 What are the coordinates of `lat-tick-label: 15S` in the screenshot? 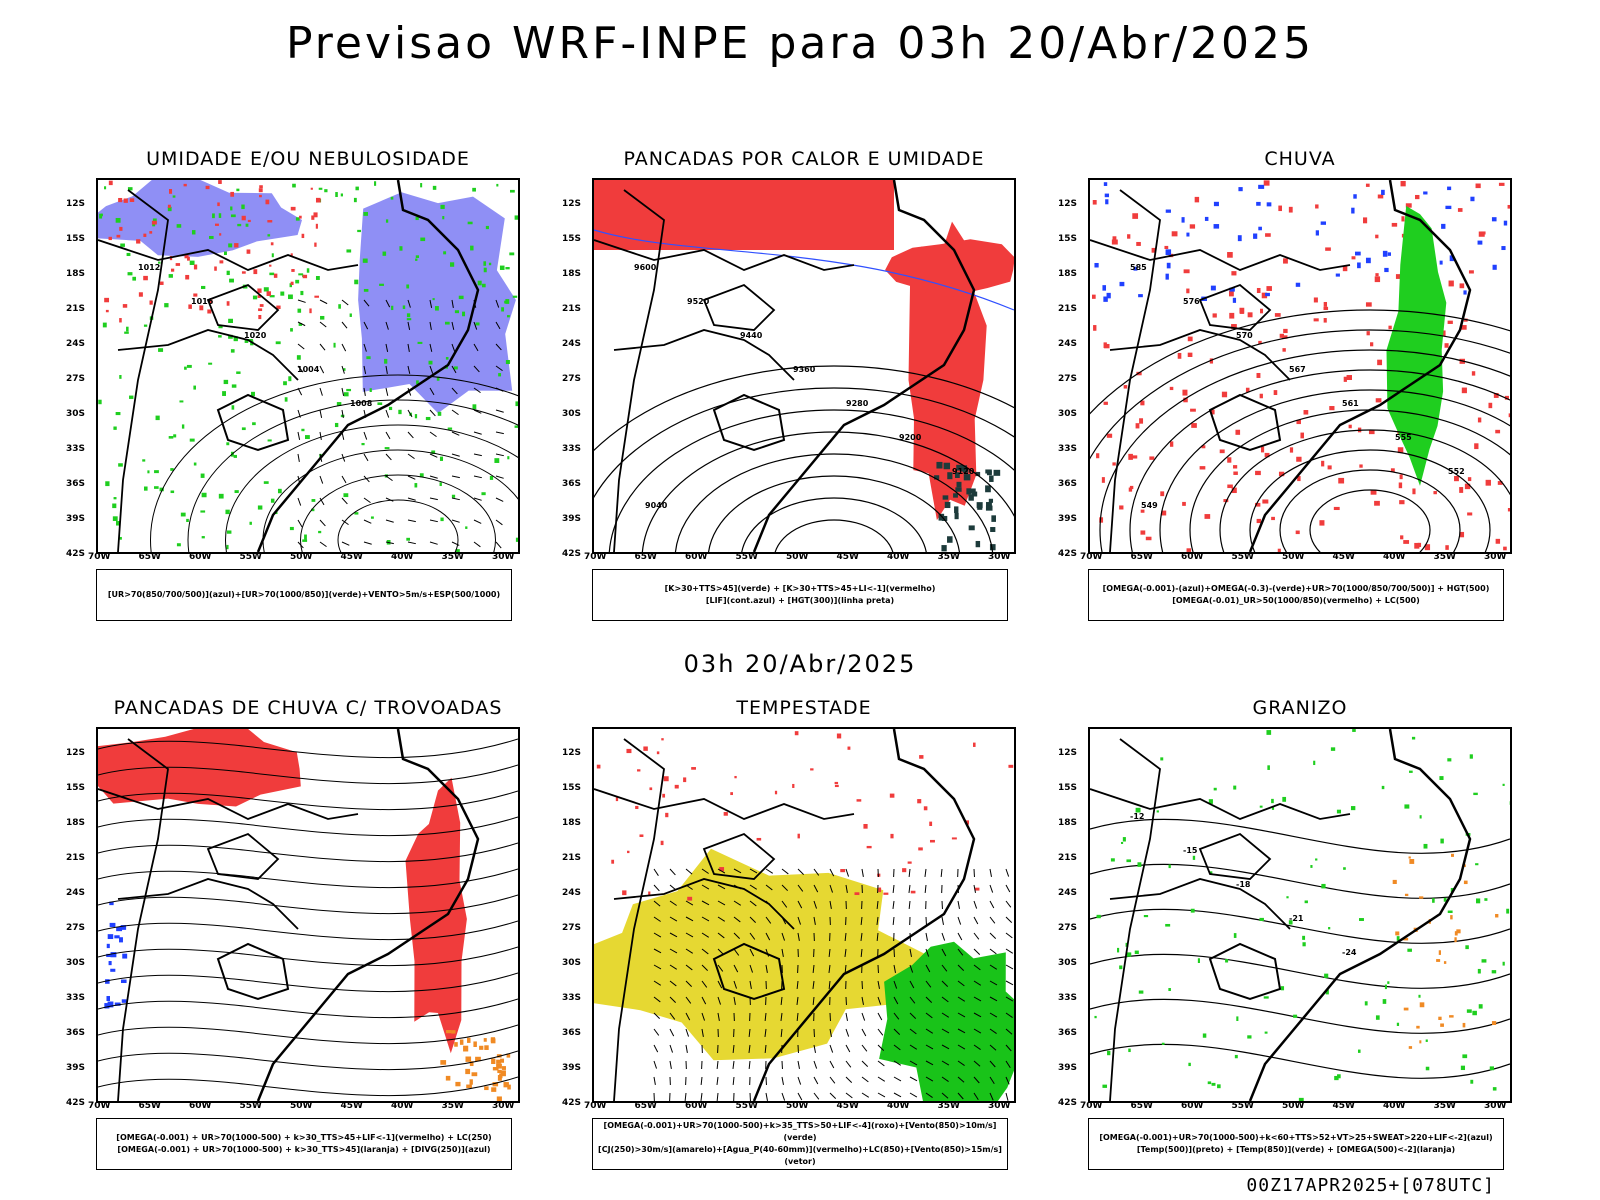 It's located at (76, 239).